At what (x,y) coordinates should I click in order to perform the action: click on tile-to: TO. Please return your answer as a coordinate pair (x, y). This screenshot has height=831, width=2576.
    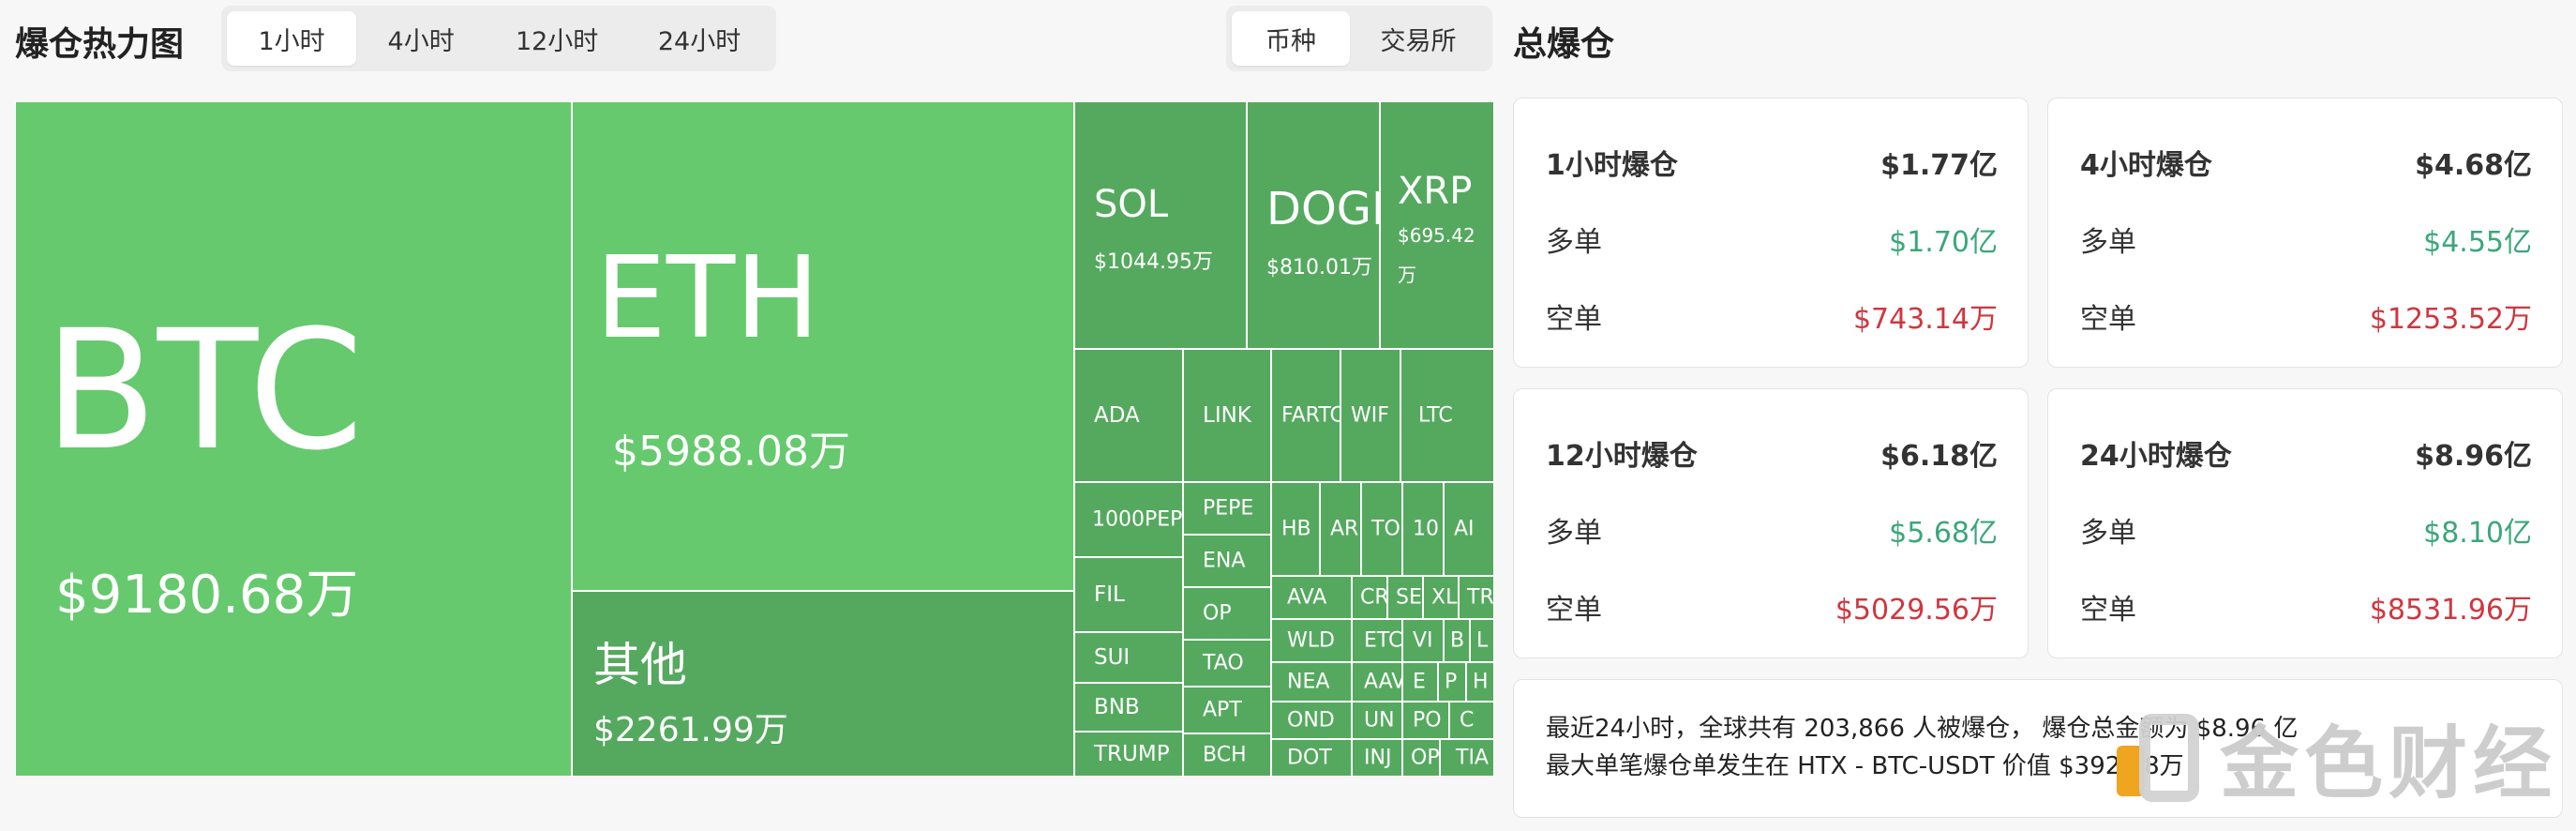
    Looking at the image, I should click on (1382, 529).